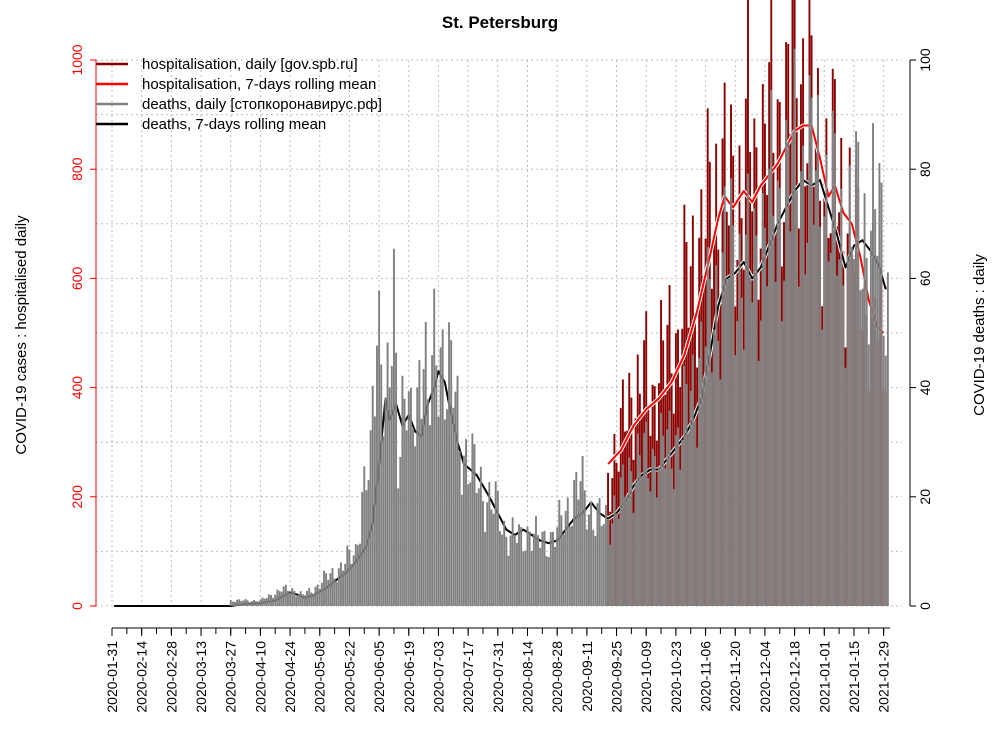 The height and width of the screenshot is (750, 1000). Describe the element at coordinates (925, 388) in the screenshot. I see `right-tick-label: 40` at that location.